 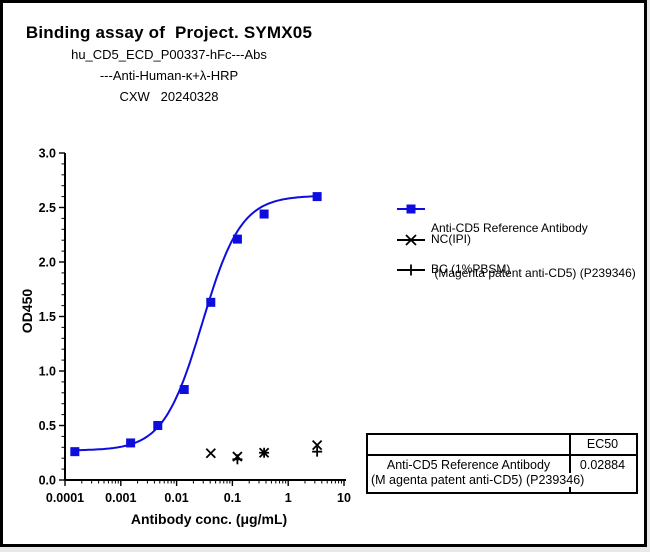 I want to click on legend-square, so click(x=411, y=209).